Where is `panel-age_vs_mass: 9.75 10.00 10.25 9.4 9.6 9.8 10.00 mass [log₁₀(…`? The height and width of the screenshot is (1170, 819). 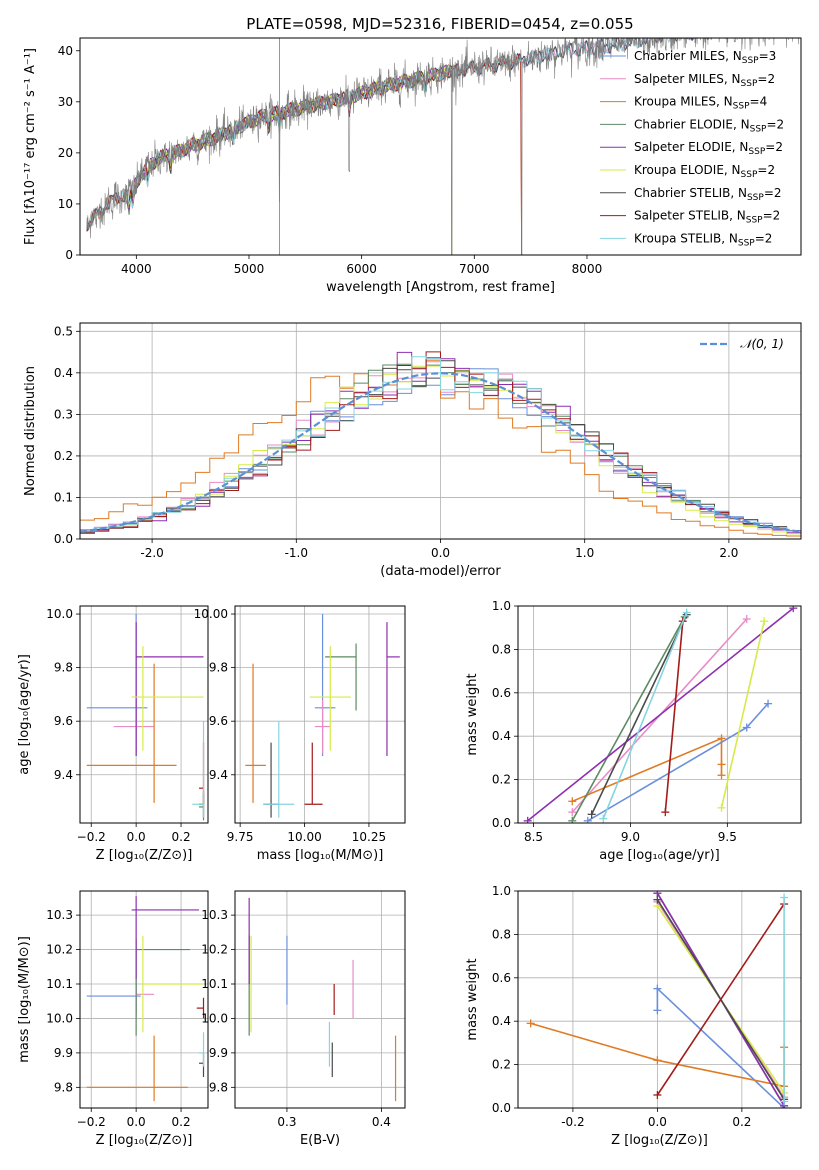
panel-age_vs_mass: 9.75 10.00 10.25 9.4 9.6 9.8 10.00 mass [log₁₀(… is located at coordinates (300, 734).